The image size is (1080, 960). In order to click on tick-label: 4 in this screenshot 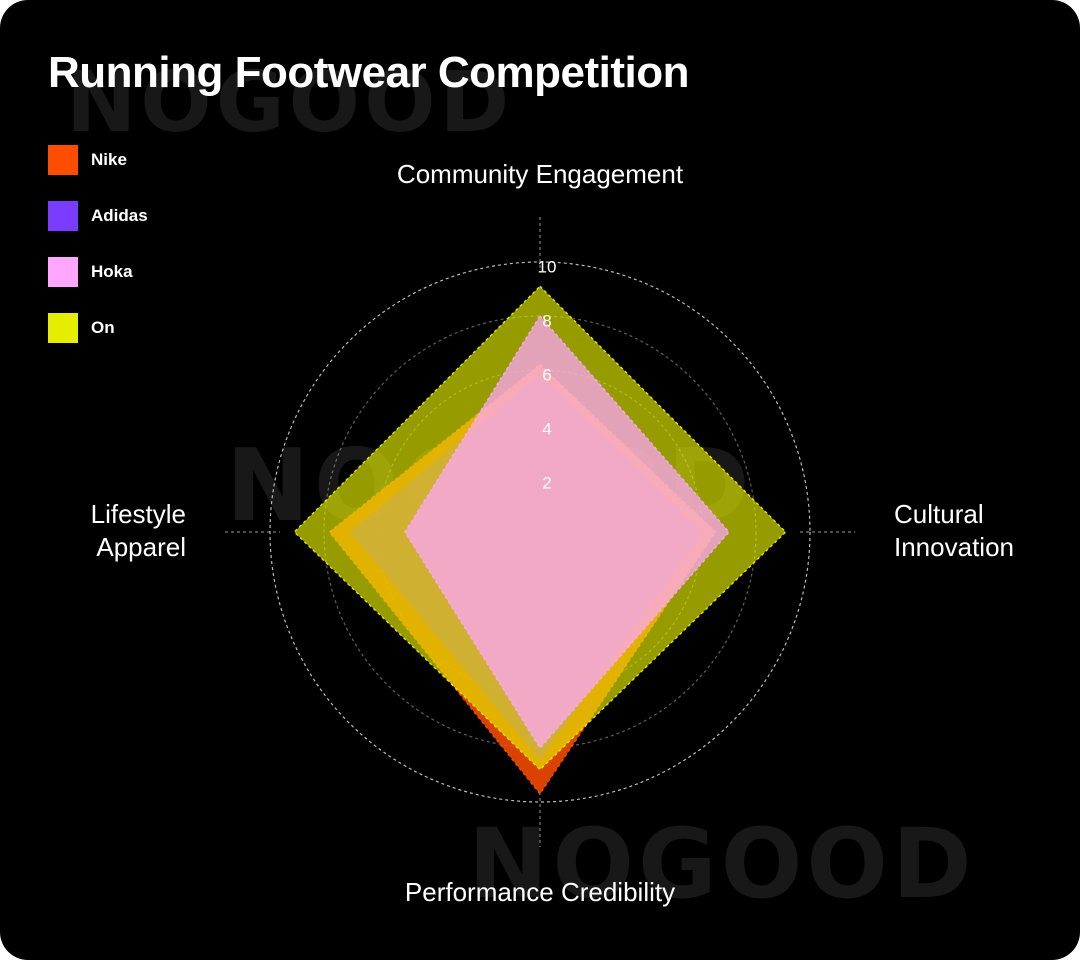, I will do `click(546, 428)`.